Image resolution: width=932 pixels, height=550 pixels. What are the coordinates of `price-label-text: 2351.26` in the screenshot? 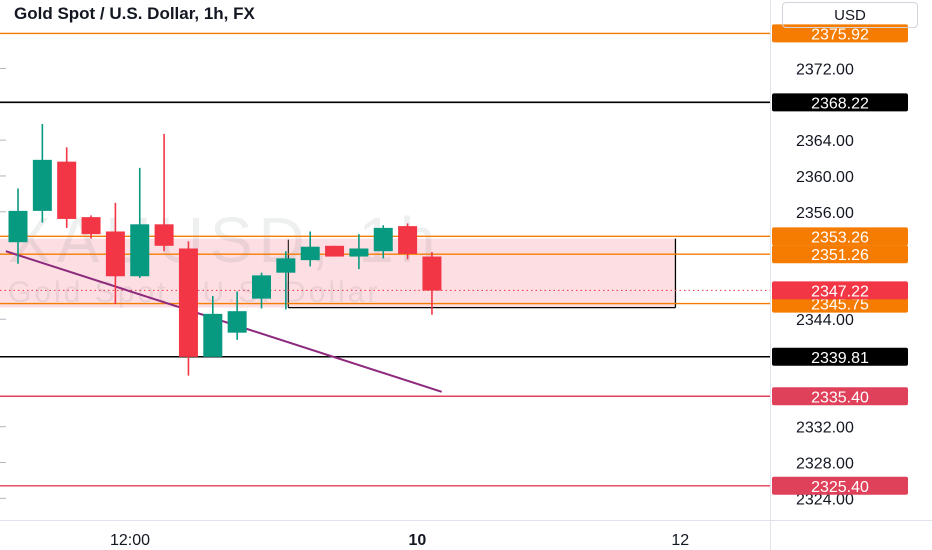 It's located at (840, 255).